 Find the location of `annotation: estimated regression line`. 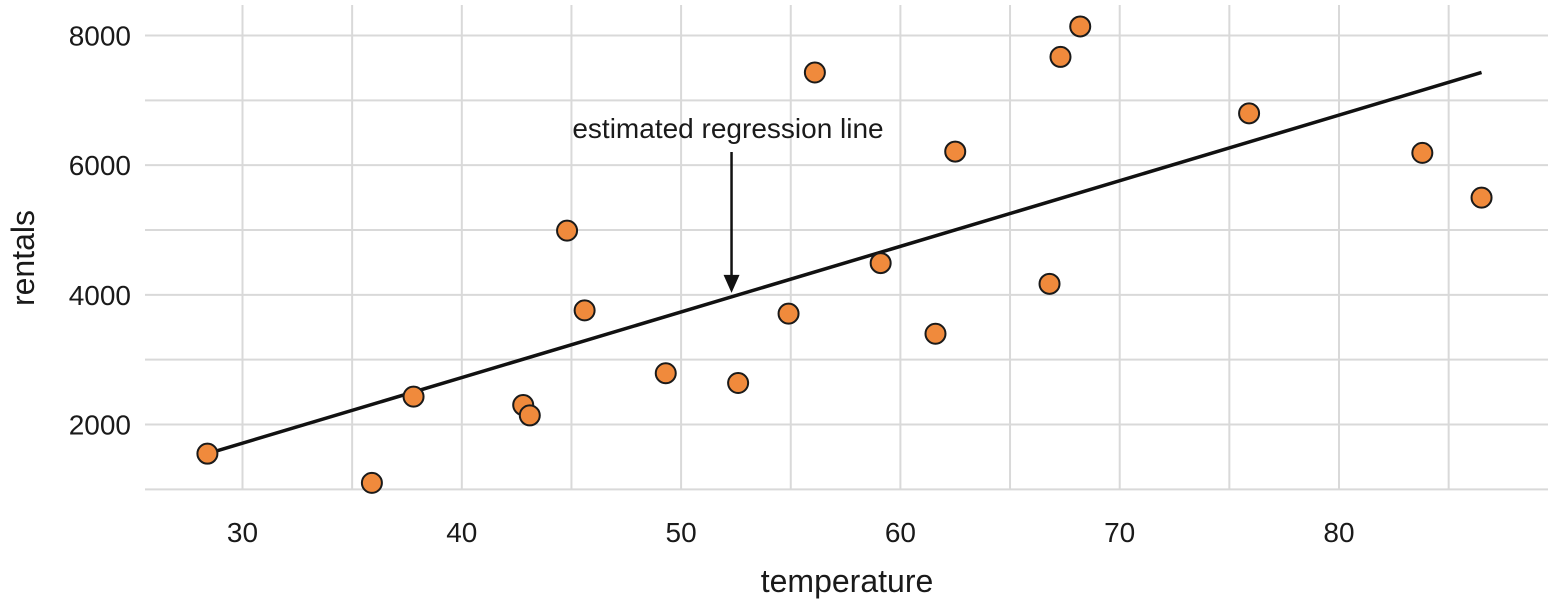

annotation: estimated regression line is located at coordinates (728, 203).